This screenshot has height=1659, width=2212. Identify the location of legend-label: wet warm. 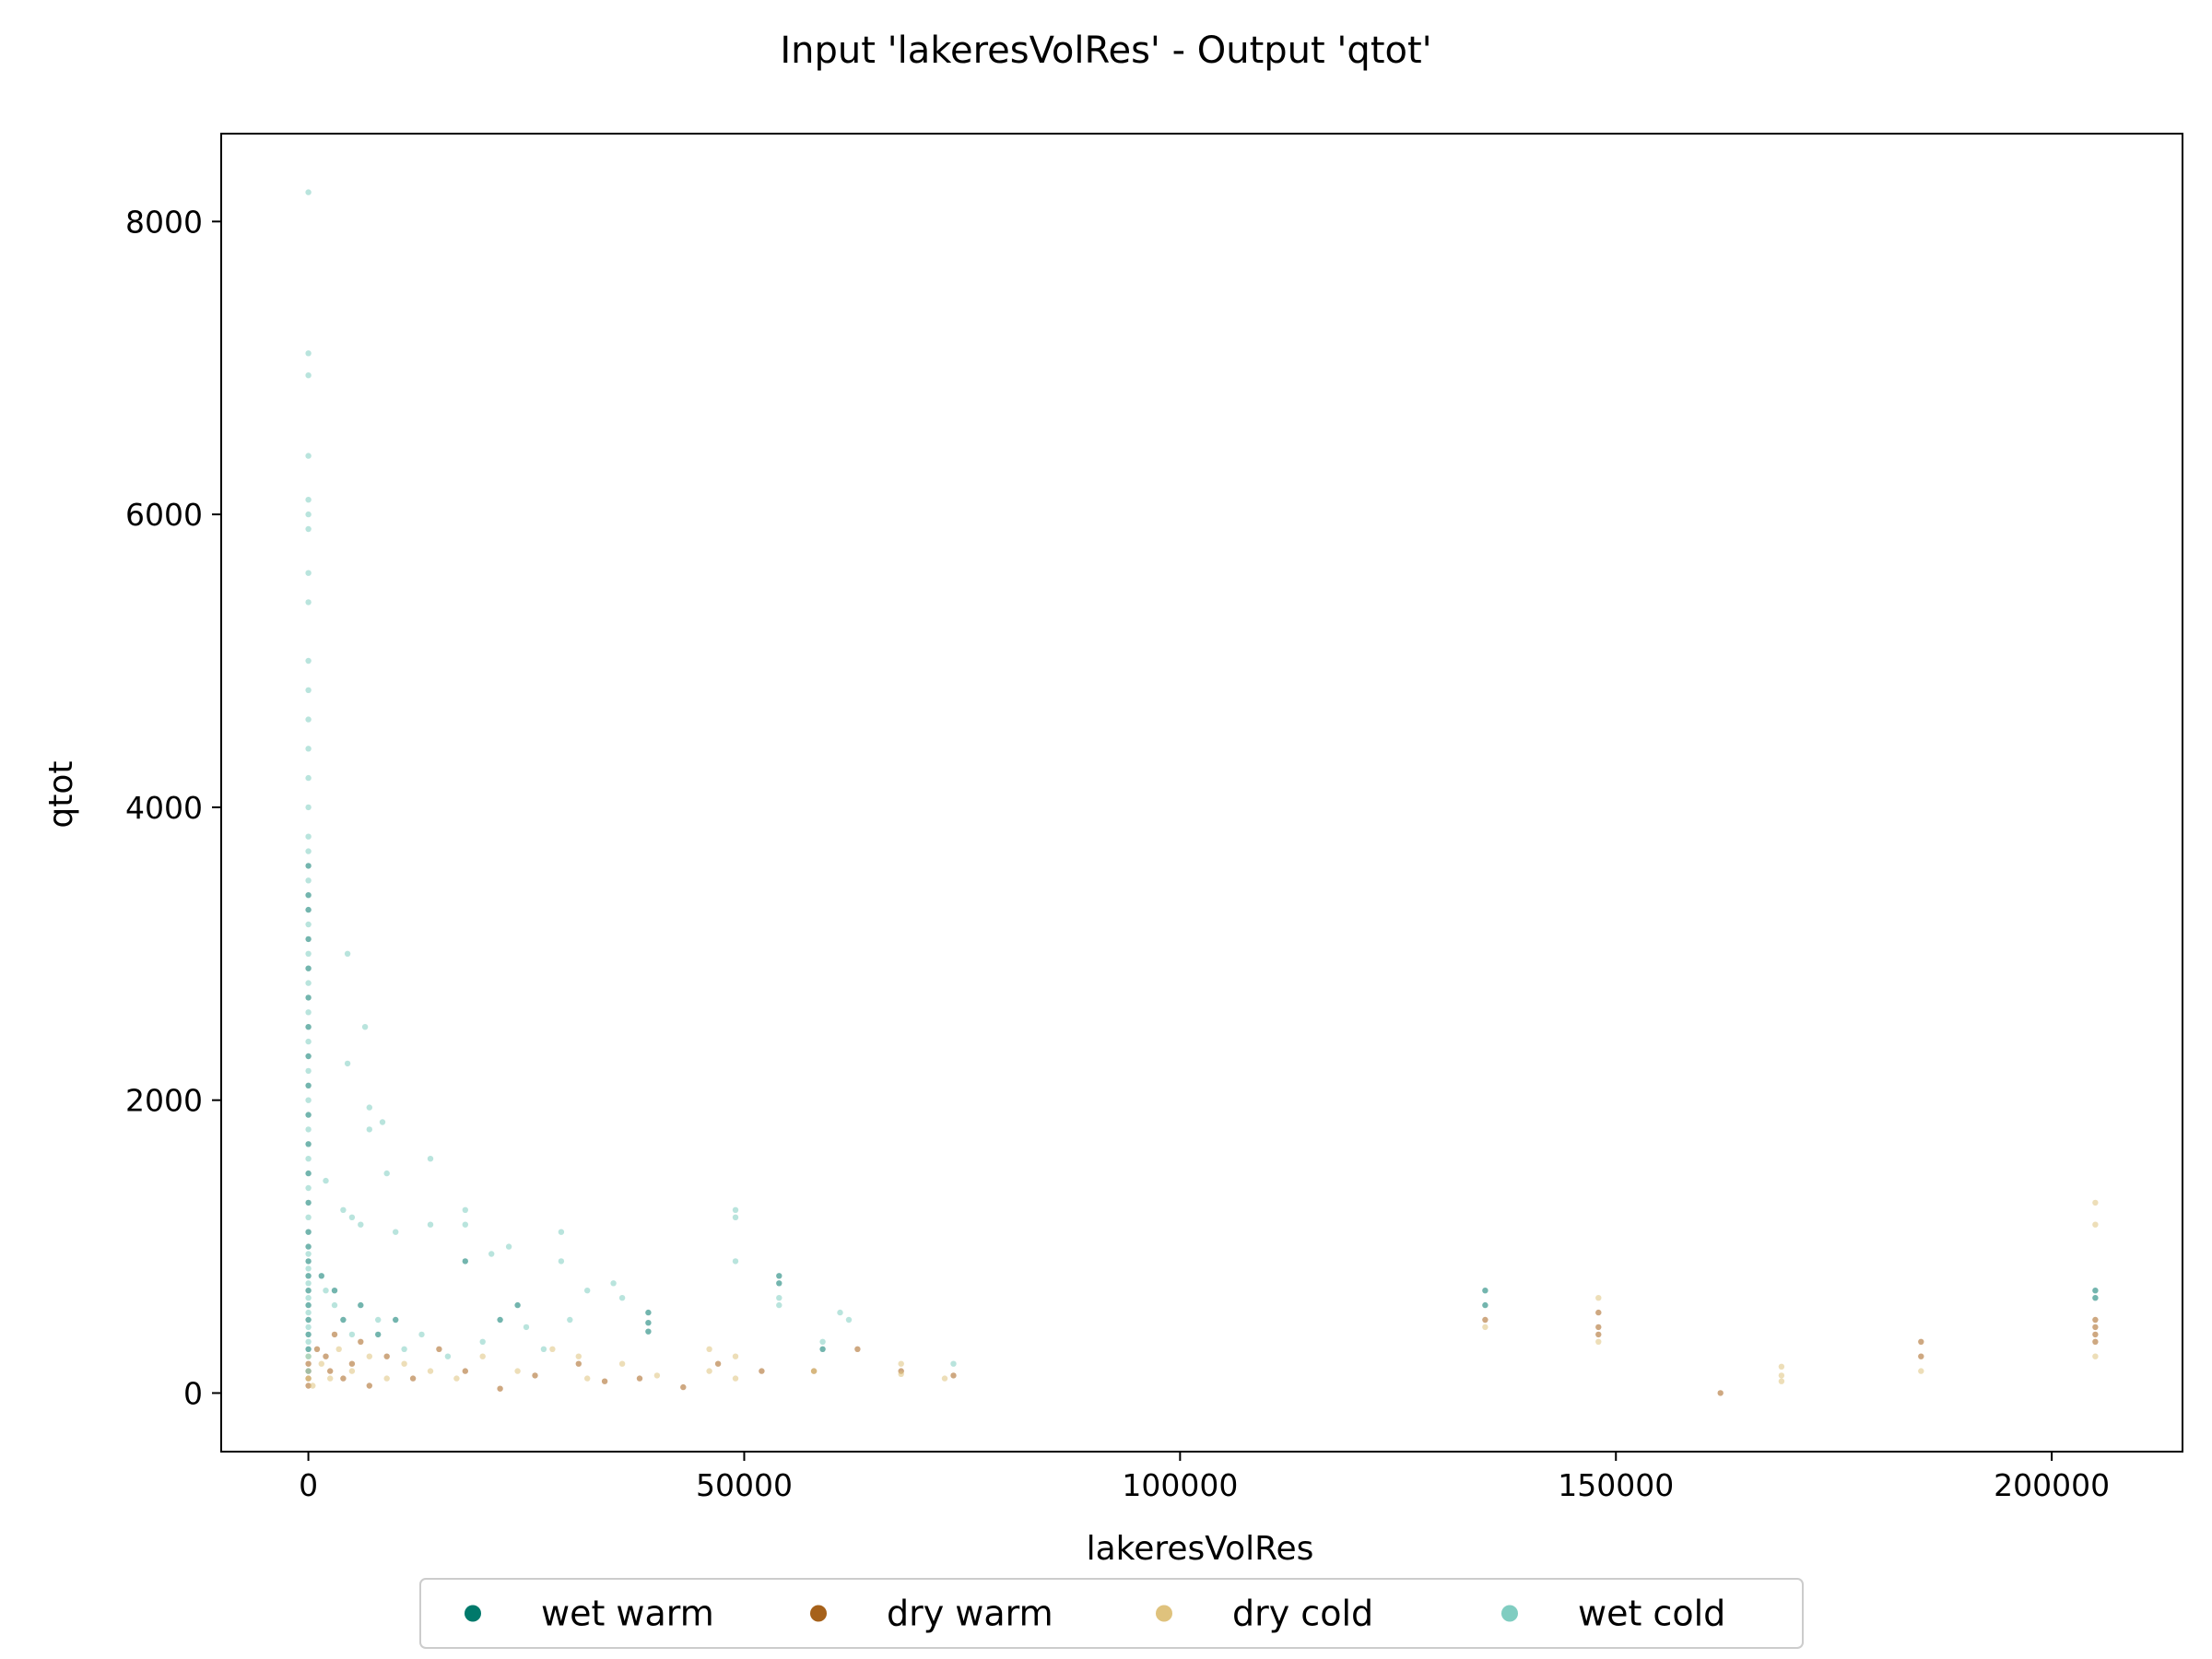
(627, 1614).